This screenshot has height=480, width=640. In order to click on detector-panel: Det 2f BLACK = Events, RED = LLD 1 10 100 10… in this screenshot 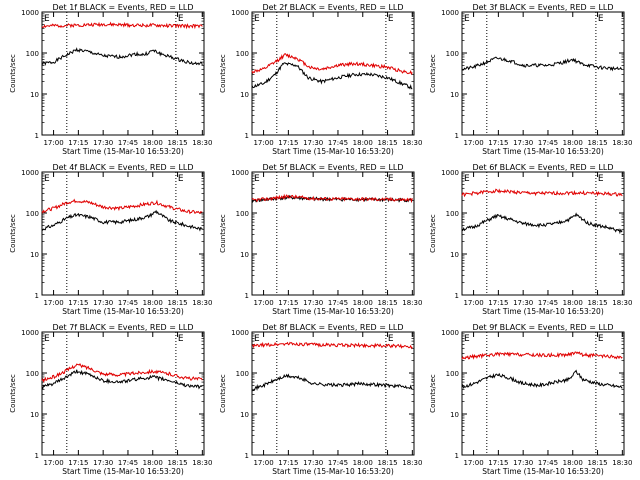, I will do `click(320, 79)`.